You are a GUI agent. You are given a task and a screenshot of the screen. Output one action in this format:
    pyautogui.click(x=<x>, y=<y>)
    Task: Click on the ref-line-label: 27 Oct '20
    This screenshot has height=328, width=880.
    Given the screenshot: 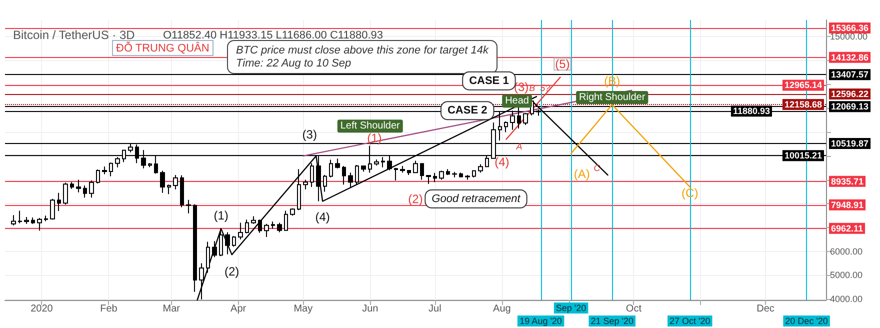 What is the action you would take?
    pyautogui.click(x=690, y=321)
    